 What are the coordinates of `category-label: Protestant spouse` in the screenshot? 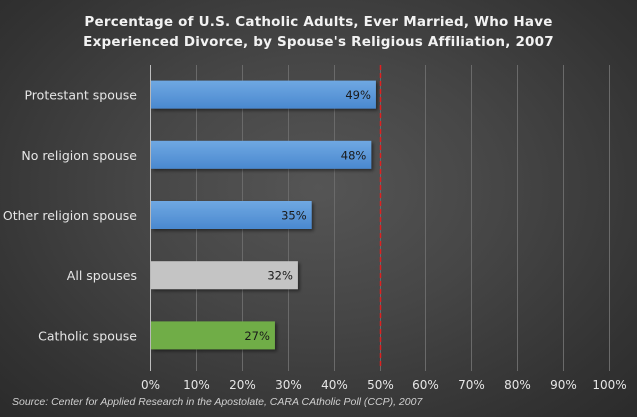 It's located at (80, 95).